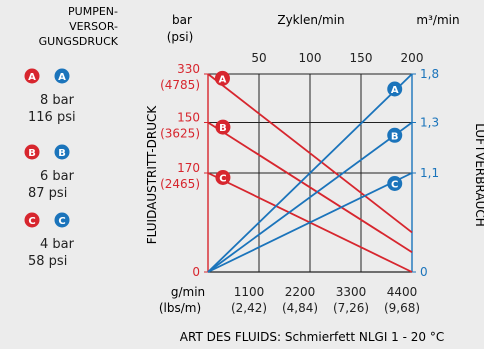  I want to click on legend-red-badge-c-letter: C, so click(31, 221).